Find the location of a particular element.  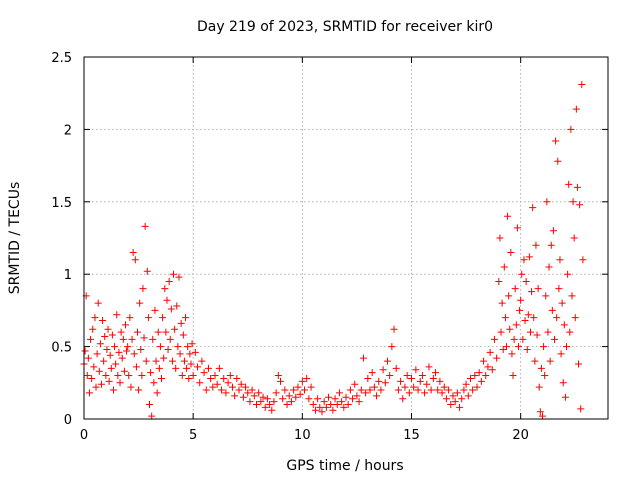

y-axis-label: SRMTID / TECUs is located at coordinates (15, 238).